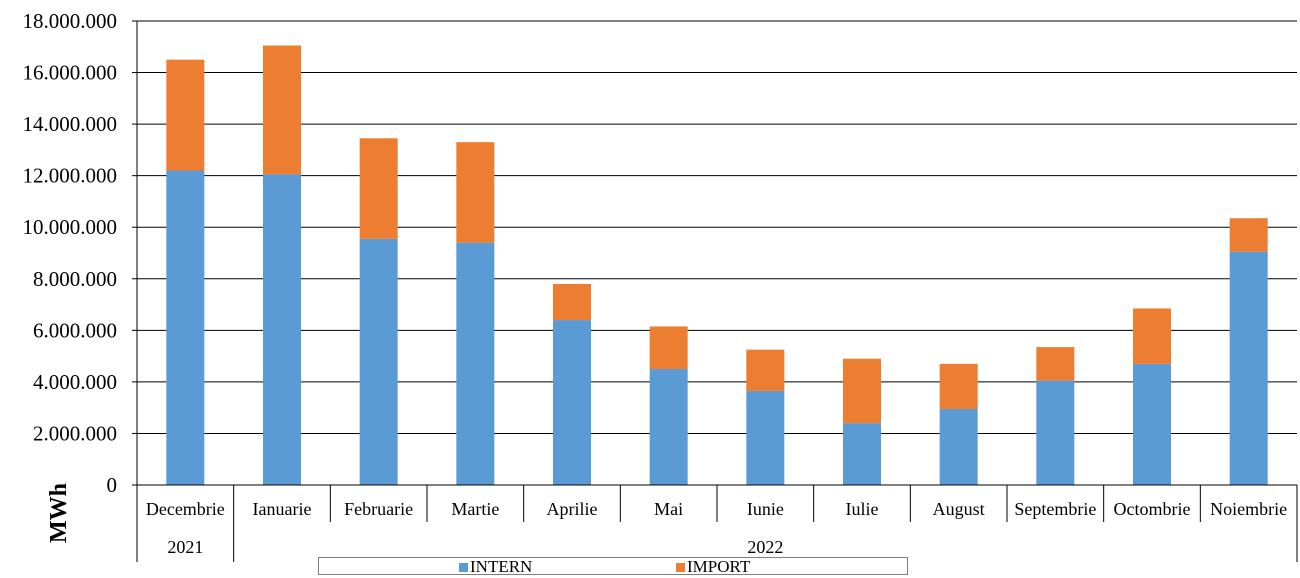  What do you see at coordinates (70, 21) in the screenshot?
I see `y-tick-label: 18.000.000` at bounding box center [70, 21].